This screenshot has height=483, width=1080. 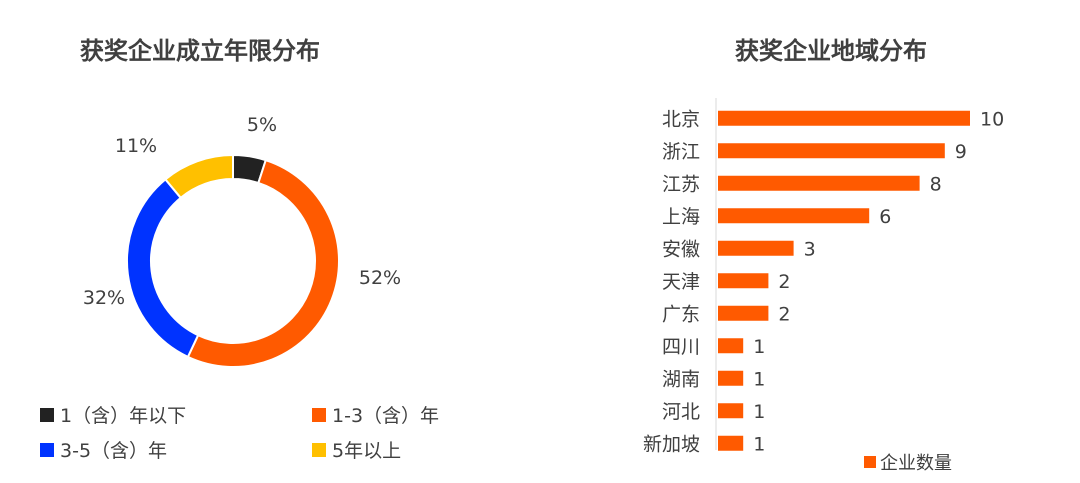 What do you see at coordinates (123, 416) in the screenshot?
I see `legend-label: 1（含）年以下` at bounding box center [123, 416].